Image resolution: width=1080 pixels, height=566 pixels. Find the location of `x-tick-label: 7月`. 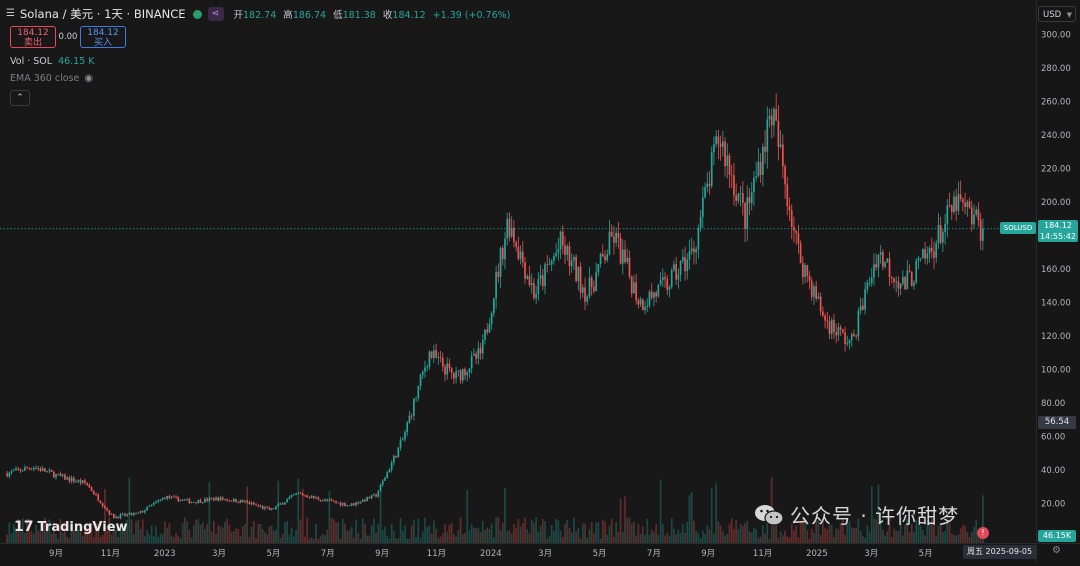

x-tick-label: 7月 is located at coordinates (328, 554).